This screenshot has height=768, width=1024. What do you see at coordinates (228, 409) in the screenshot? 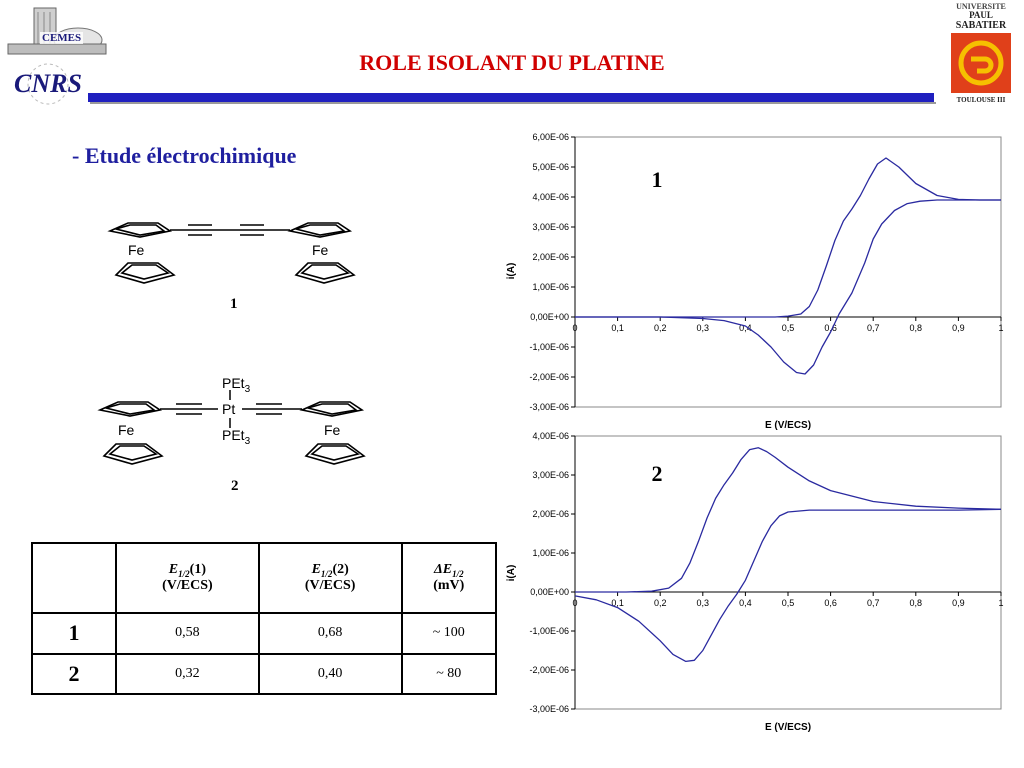
I see `platinum-label: Pt` at bounding box center [228, 409].